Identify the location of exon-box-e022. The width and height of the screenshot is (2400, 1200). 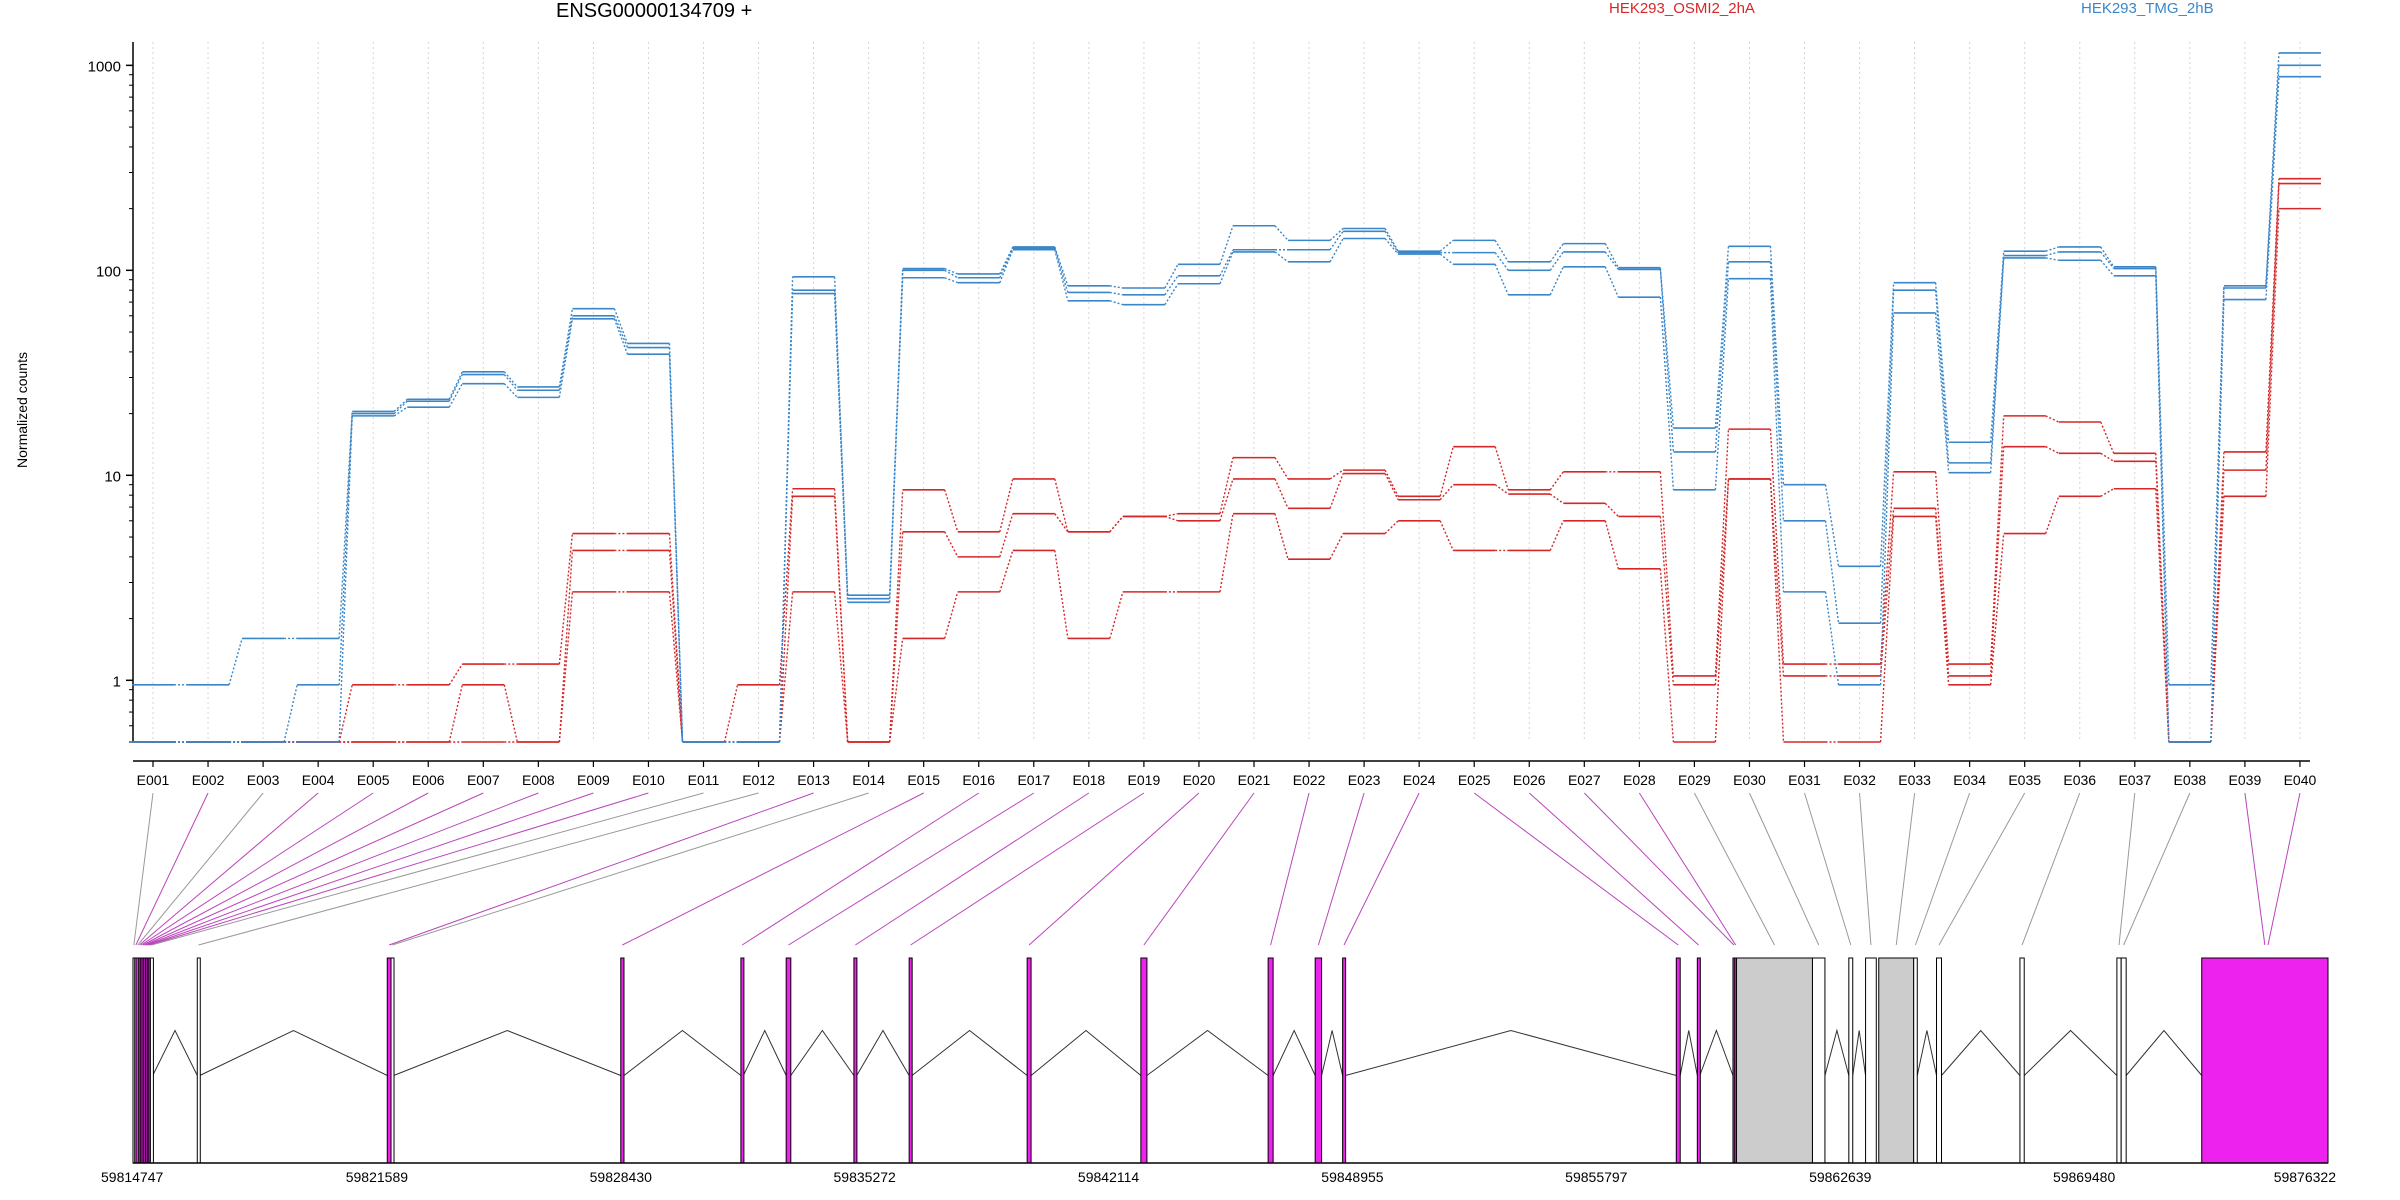
(1270, 1060).